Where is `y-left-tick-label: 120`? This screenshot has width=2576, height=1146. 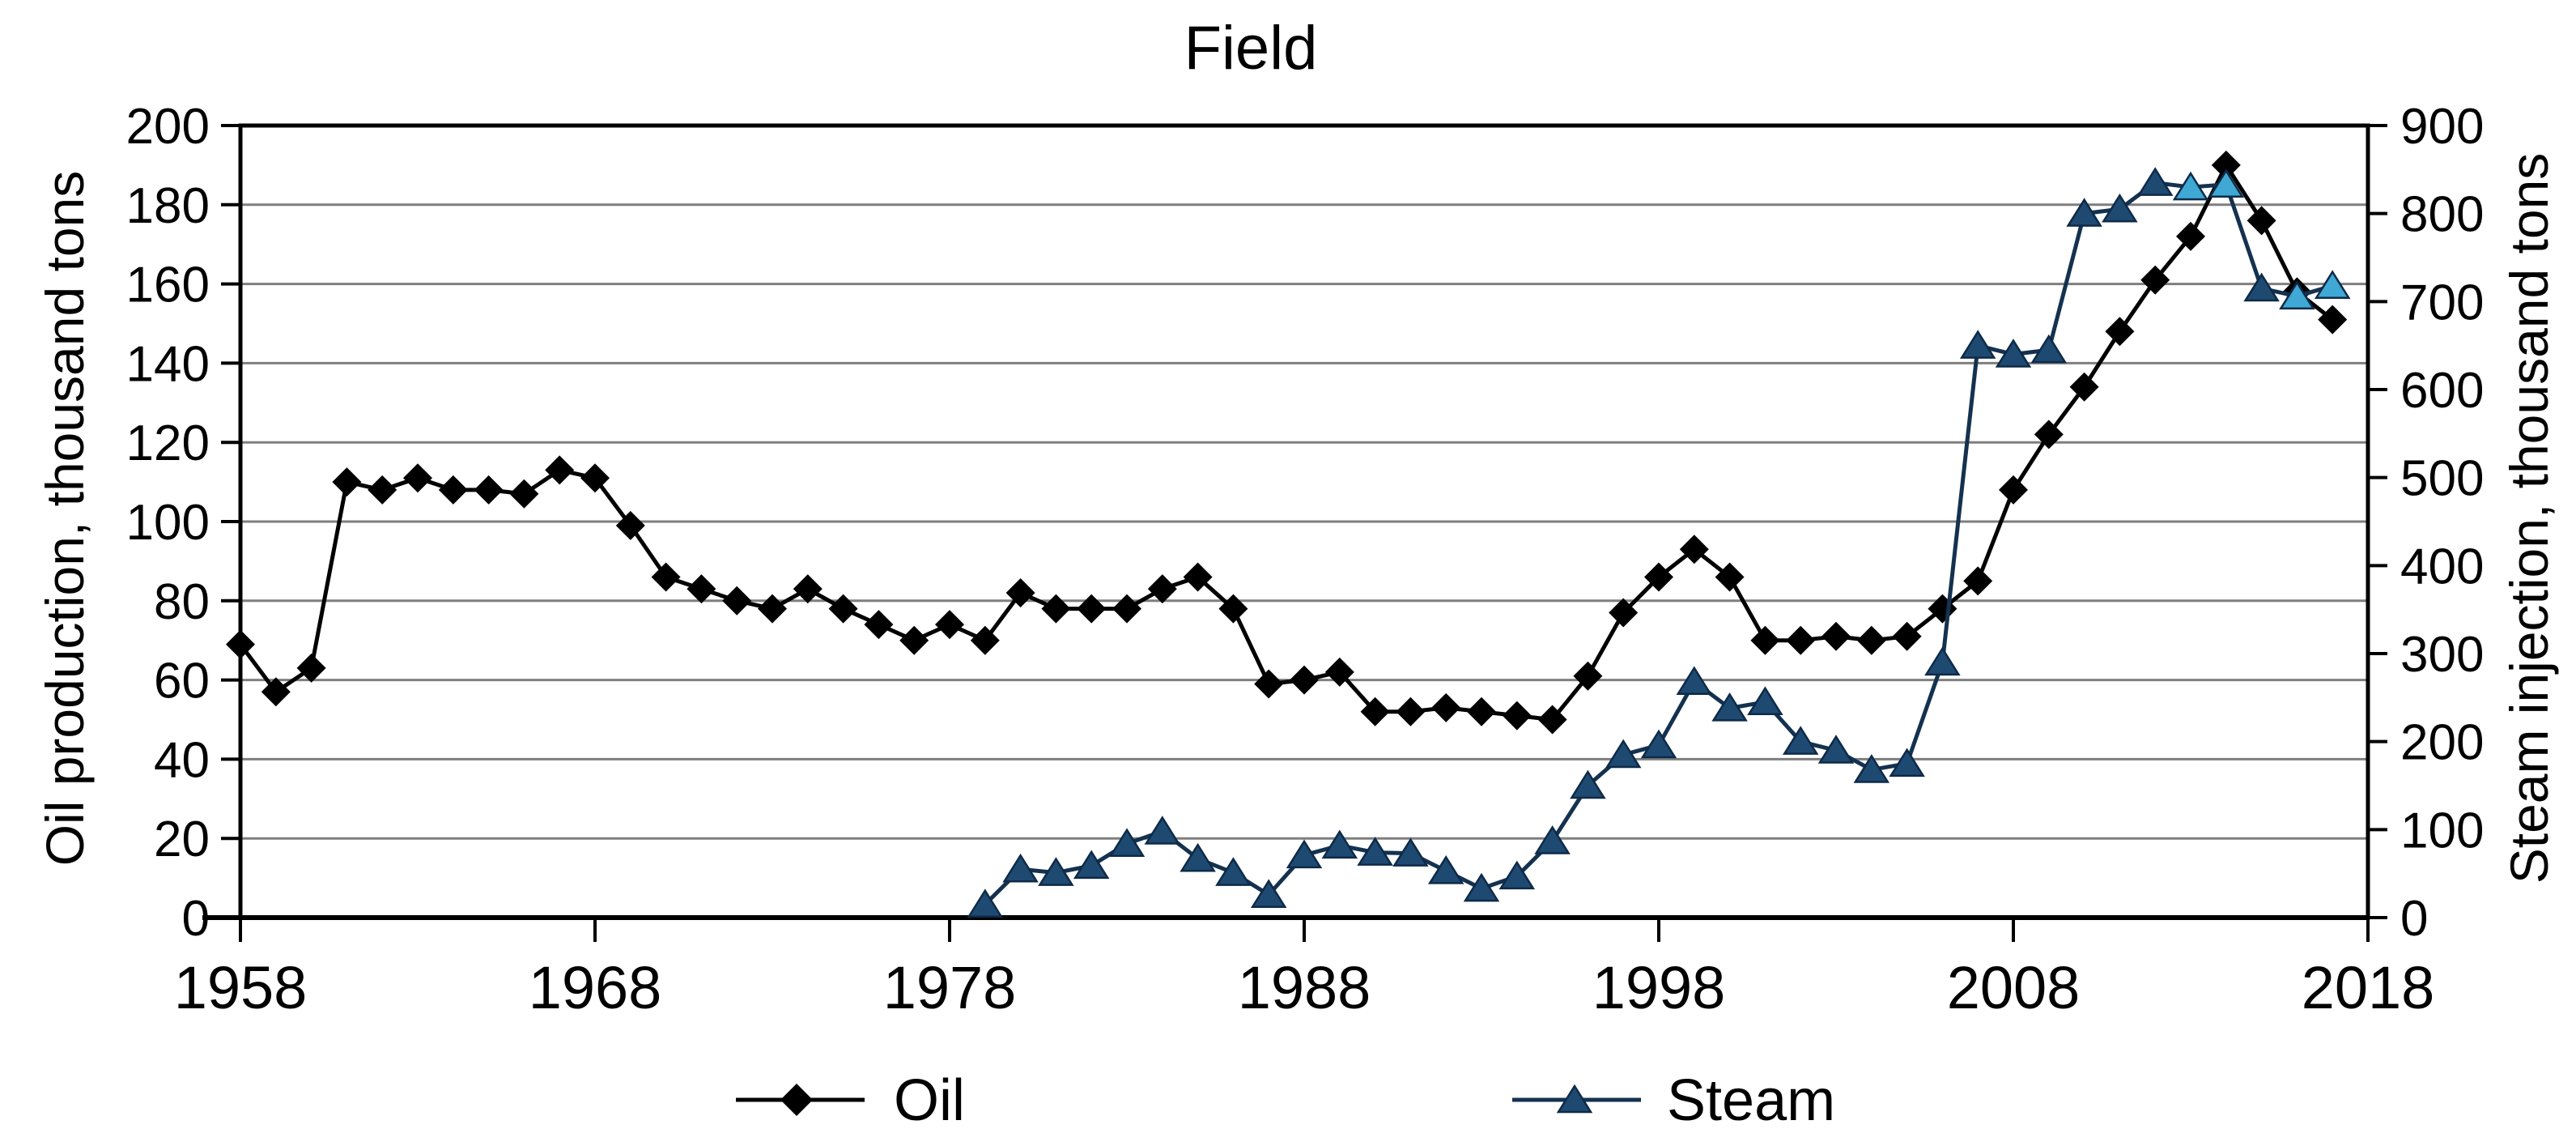
y-left-tick-label: 120 is located at coordinates (168, 443).